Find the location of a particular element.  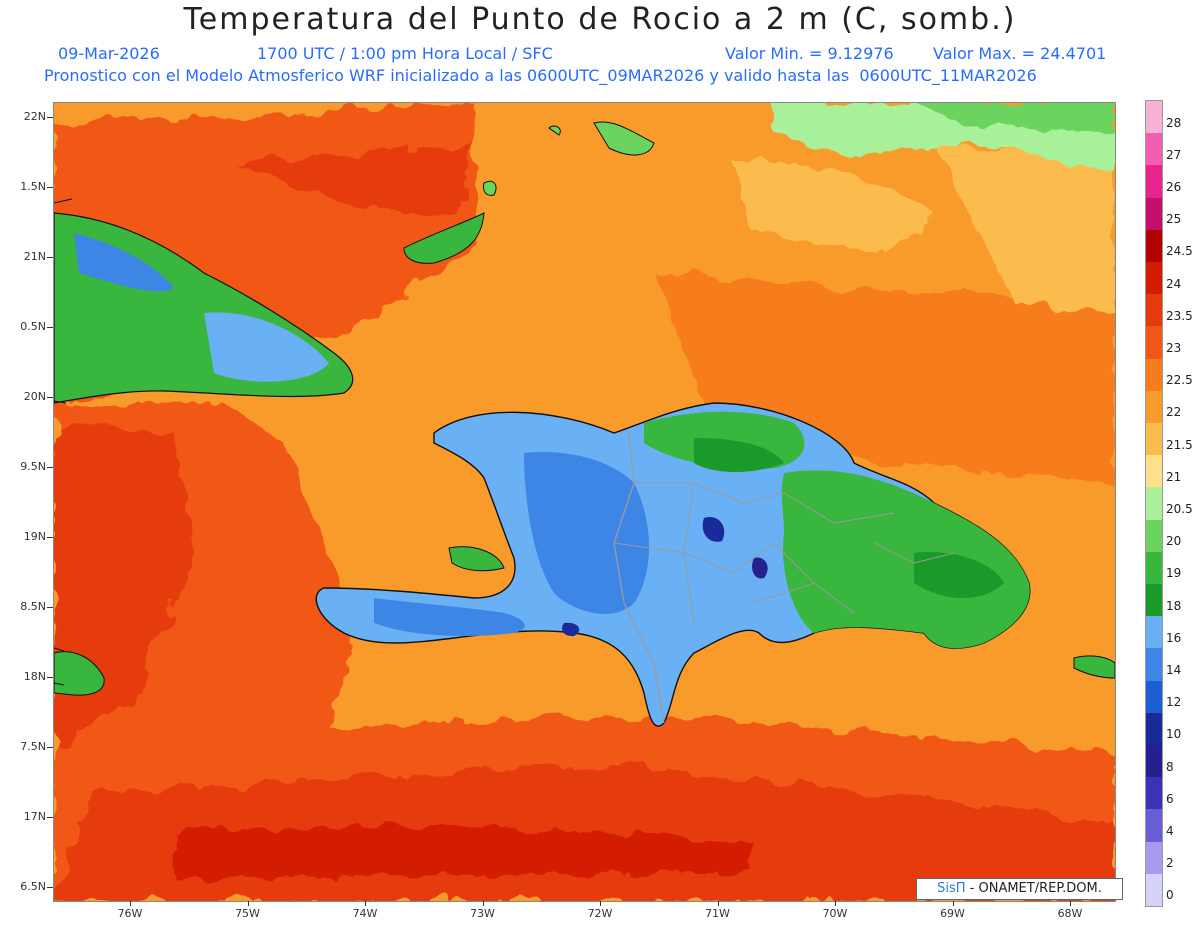

lat-tick-label: 20N is located at coordinates (34, 396).